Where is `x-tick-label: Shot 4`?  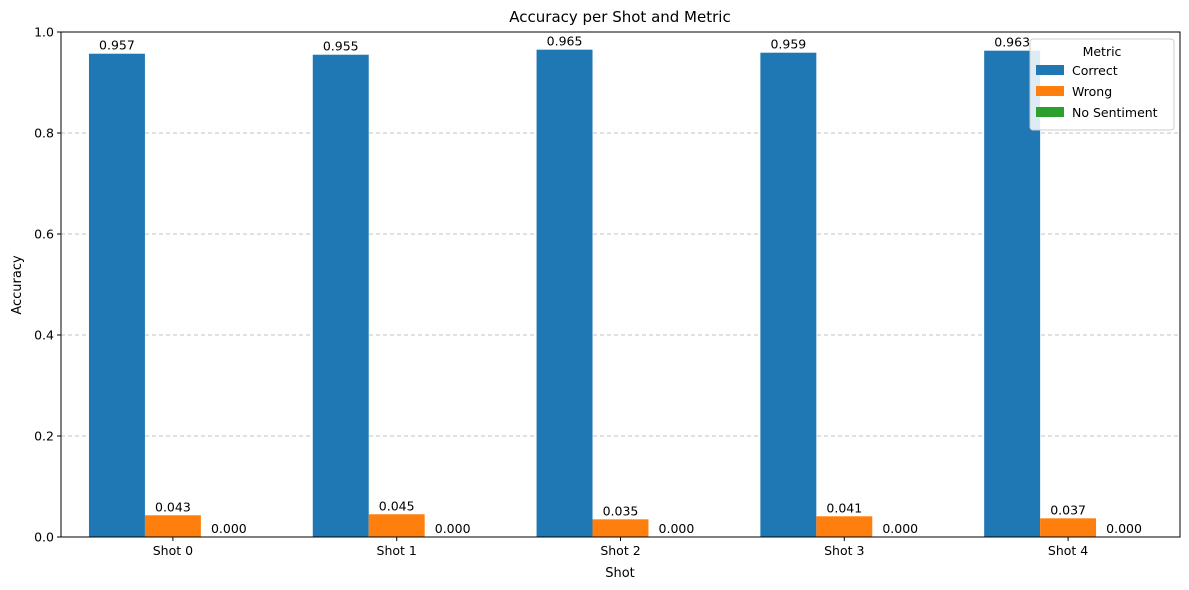
x-tick-label: Shot 4 is located at coordinates (1068, 550).